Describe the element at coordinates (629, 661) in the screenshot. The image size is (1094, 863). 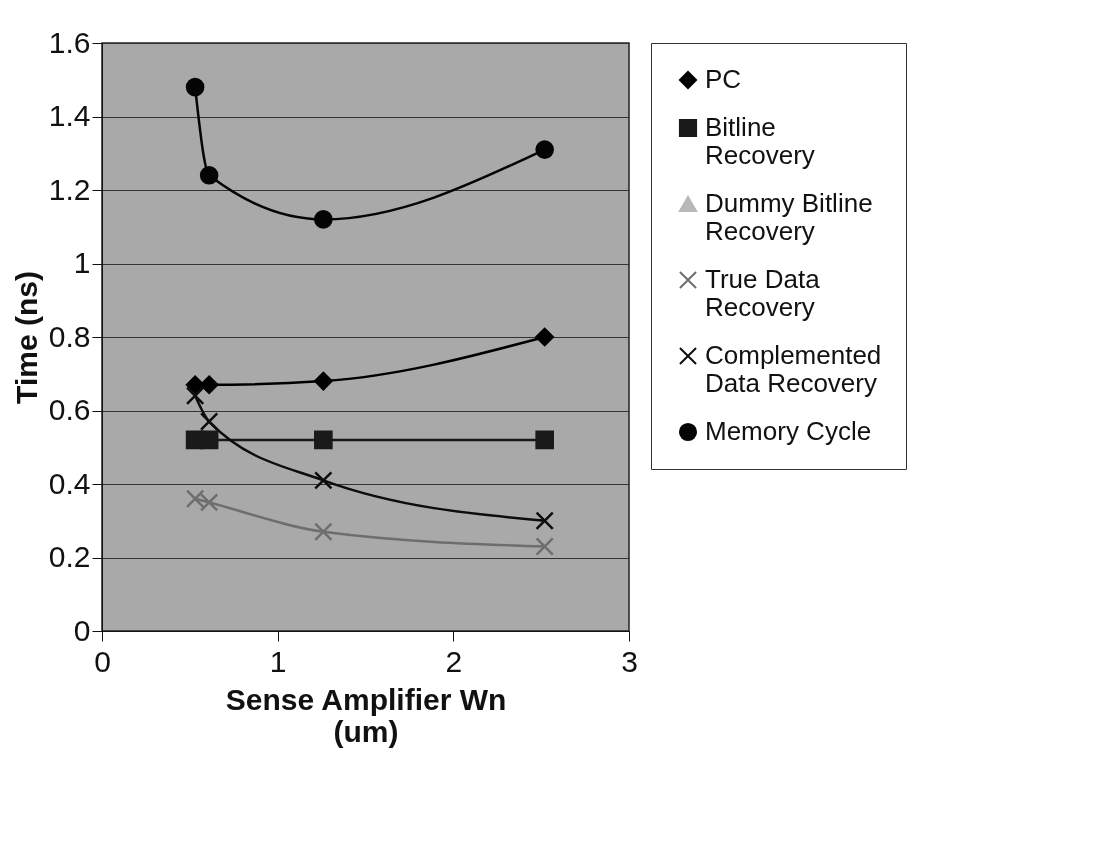
I see `x-tick-label: 3` at that location.